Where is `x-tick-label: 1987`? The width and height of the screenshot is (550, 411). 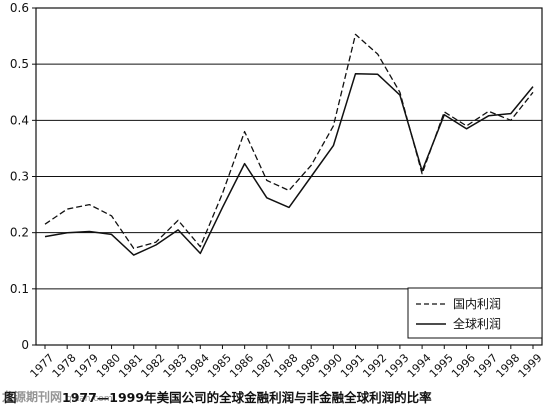 x-tick-label: 1987 is located at coordinates (263, 365).